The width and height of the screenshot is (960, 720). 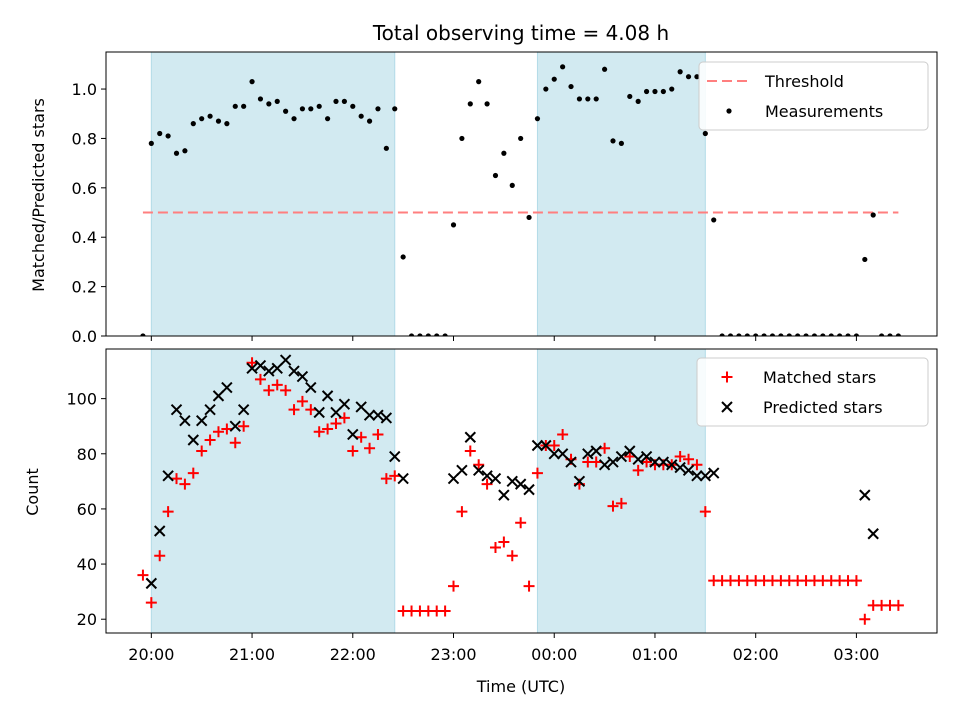 I want to click on x-tick-label: 20:00, so click(x=151, y=654).